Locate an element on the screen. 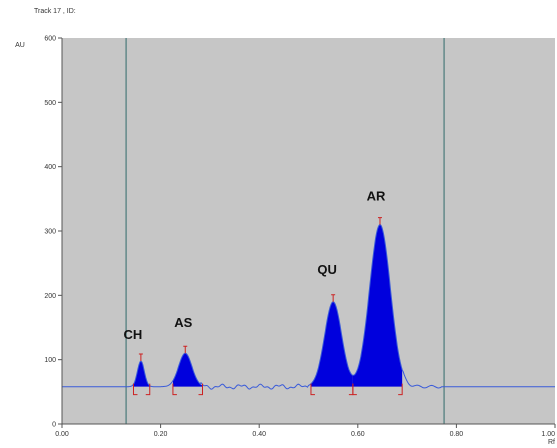 This screenshot has height=448, width=557. x-tick-label-1: 0.20 is located at coordinates (161, 434).